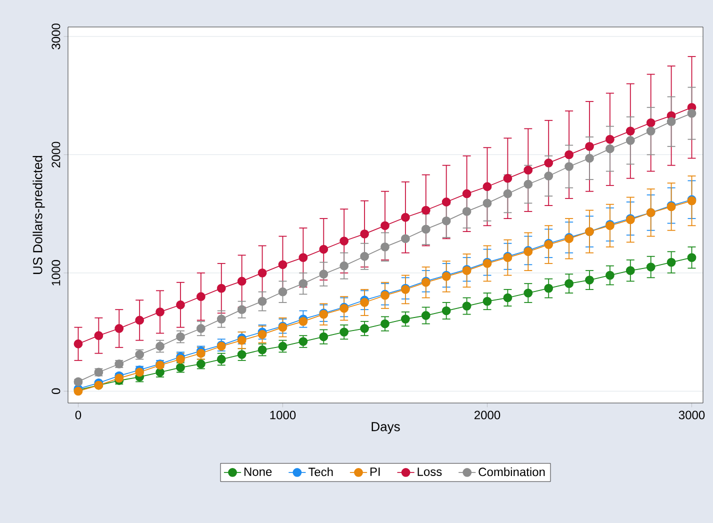 The image size is (713, 523). I want to click on x-tick-label: 0, so click(78, 415).